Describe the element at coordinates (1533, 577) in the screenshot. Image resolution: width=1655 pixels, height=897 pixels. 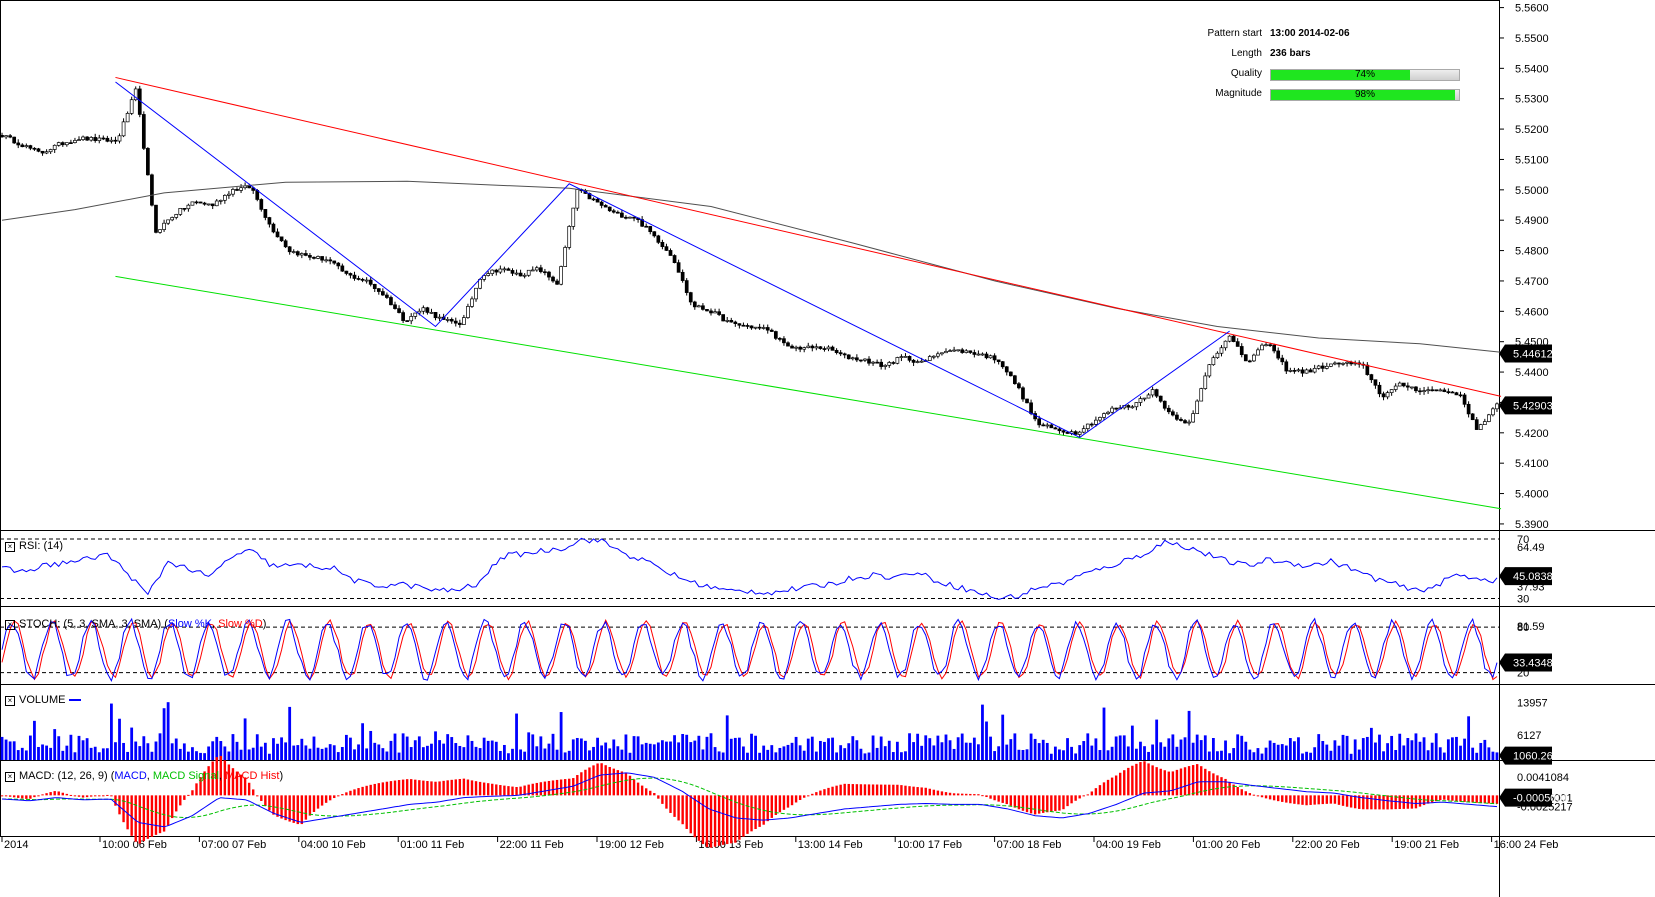
I see `rsi-last-label: 45.0838` at that location.